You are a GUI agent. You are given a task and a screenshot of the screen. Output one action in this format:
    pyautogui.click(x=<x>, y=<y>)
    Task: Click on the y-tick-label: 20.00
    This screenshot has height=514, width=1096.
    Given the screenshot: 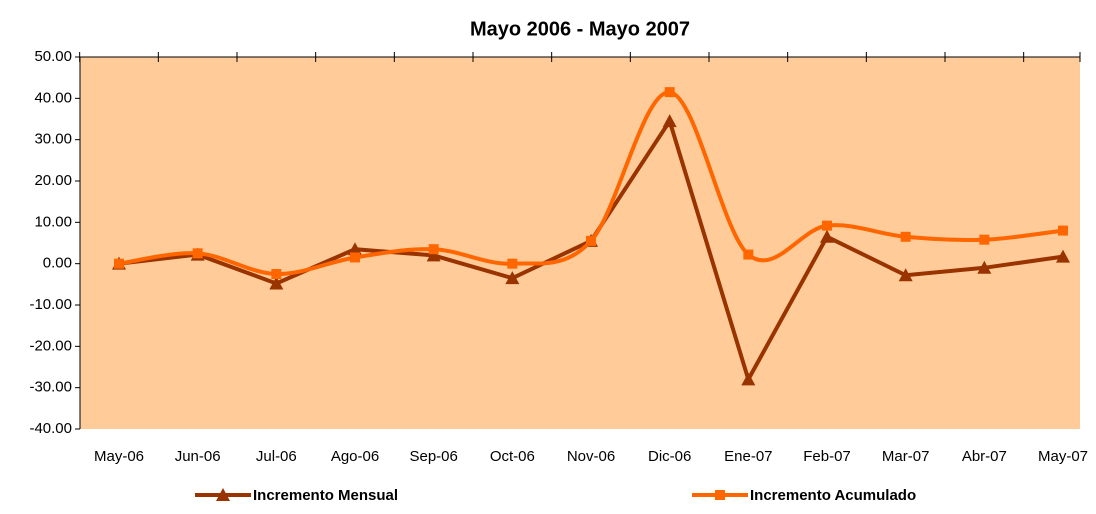 What is the action you would take?
    pyautogui.click(x=53, y=180)
    